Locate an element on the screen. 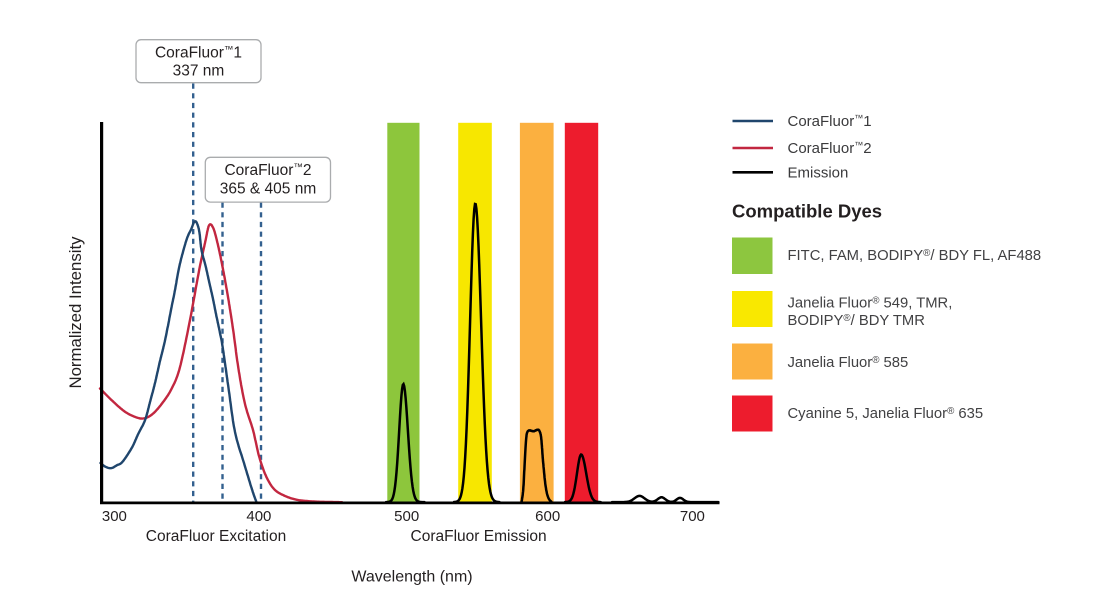 The height and width of the screenshot is (612, 1110). svg-text: BODIPY®/ BDY TMR is located at coordinates (856, 321).